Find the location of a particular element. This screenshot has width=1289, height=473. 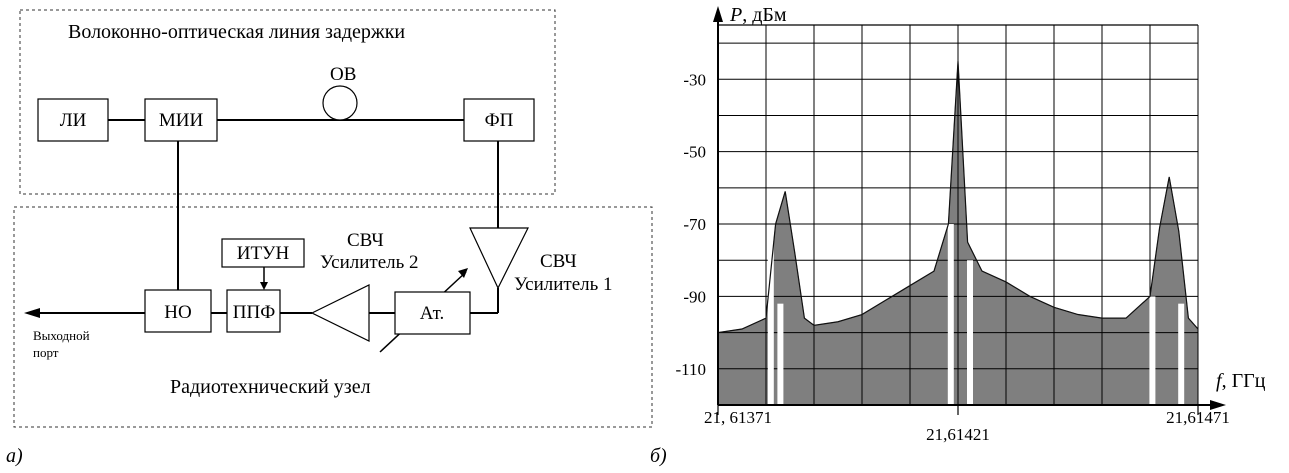

output-port-label-line2: порт is located at coordinates (46, 352).